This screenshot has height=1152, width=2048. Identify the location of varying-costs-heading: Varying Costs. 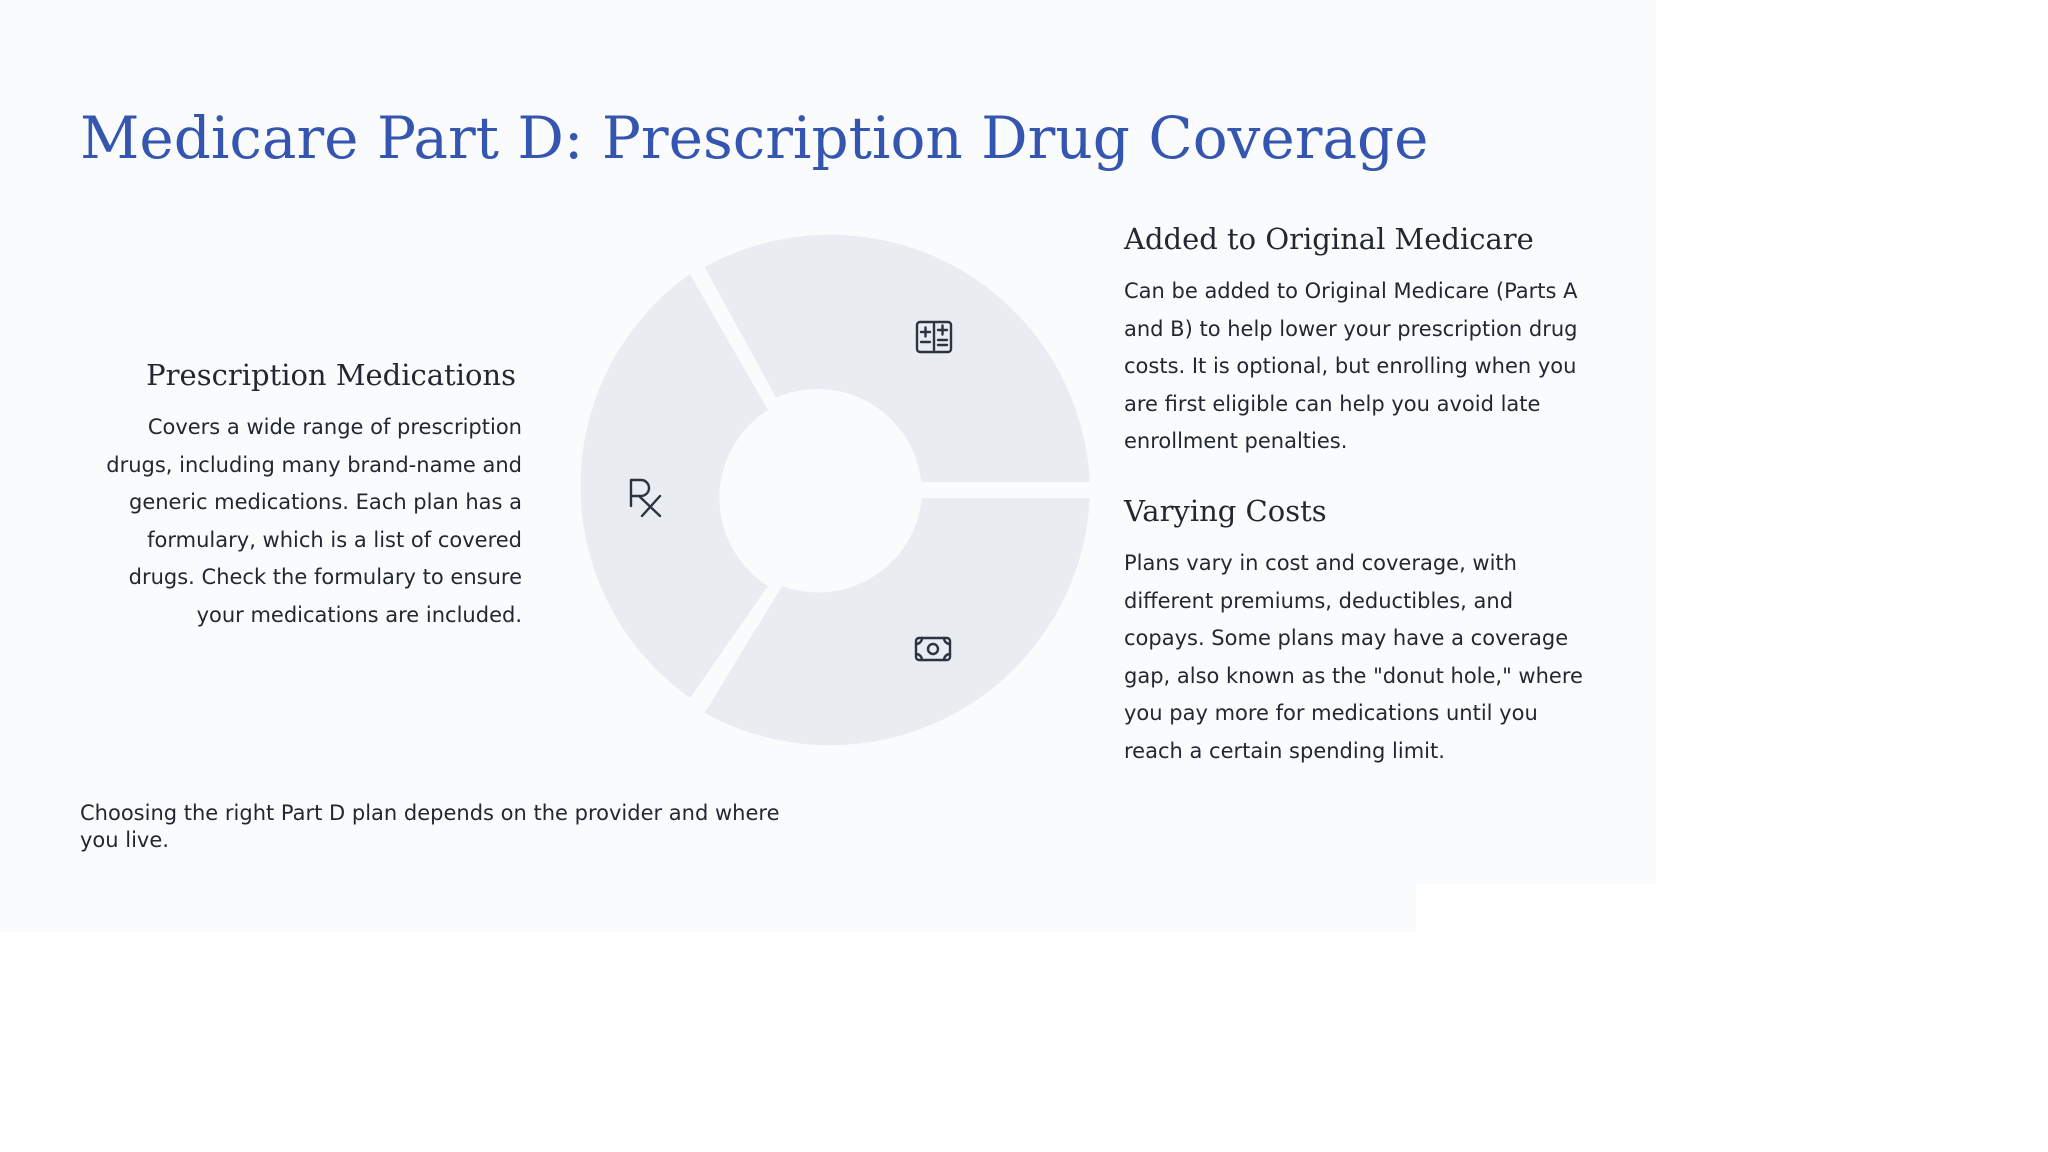
(1225, 511).